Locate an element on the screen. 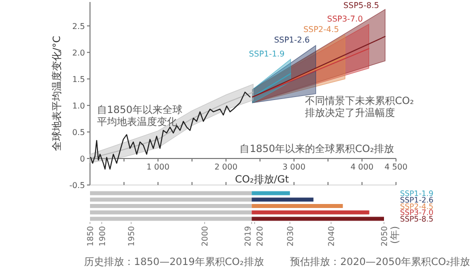 The image size is (474, 275). text: (年) is located at coordinates (395, 235).